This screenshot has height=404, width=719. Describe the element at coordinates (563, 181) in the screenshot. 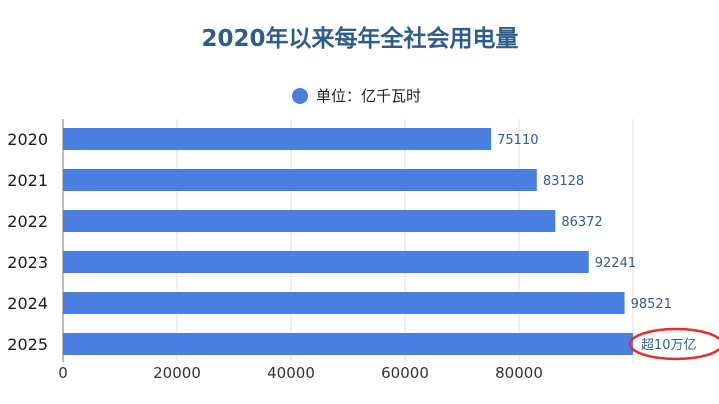

I see `data-label: 83128` at that location.